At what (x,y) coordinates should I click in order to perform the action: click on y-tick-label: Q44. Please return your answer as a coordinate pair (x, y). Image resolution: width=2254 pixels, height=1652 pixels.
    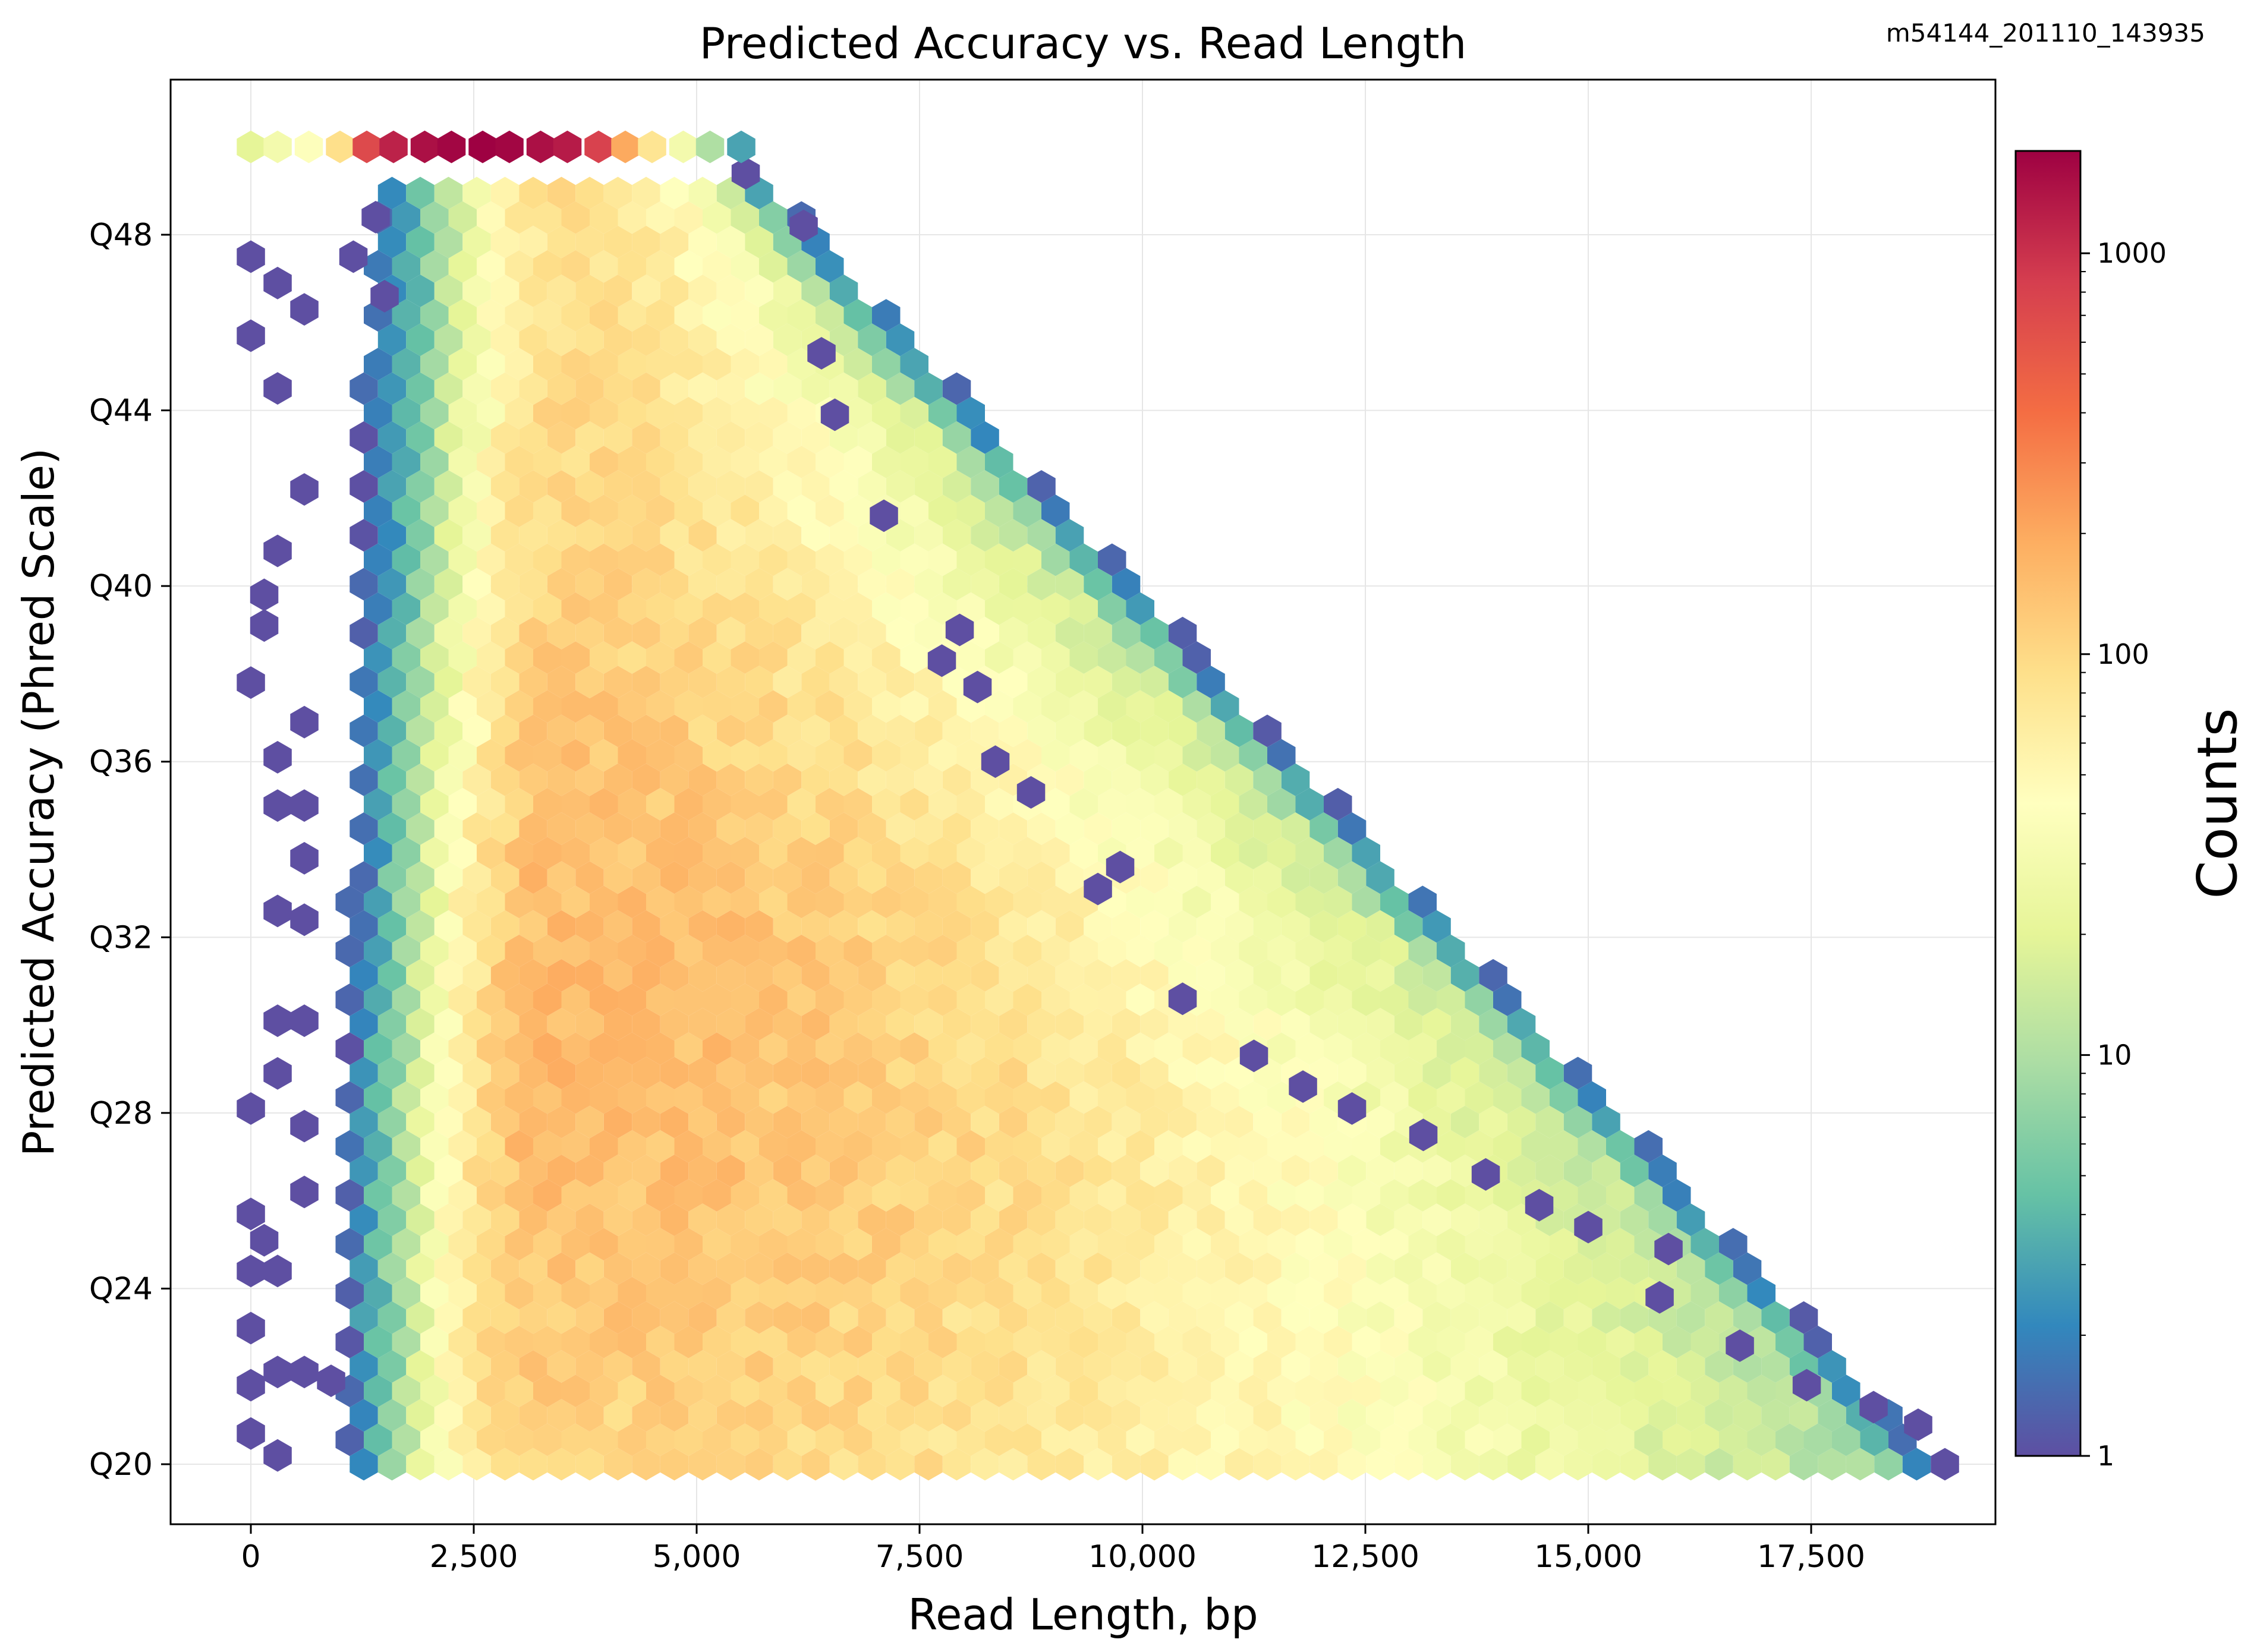
    Looking at the image, I should click on (121, 411).